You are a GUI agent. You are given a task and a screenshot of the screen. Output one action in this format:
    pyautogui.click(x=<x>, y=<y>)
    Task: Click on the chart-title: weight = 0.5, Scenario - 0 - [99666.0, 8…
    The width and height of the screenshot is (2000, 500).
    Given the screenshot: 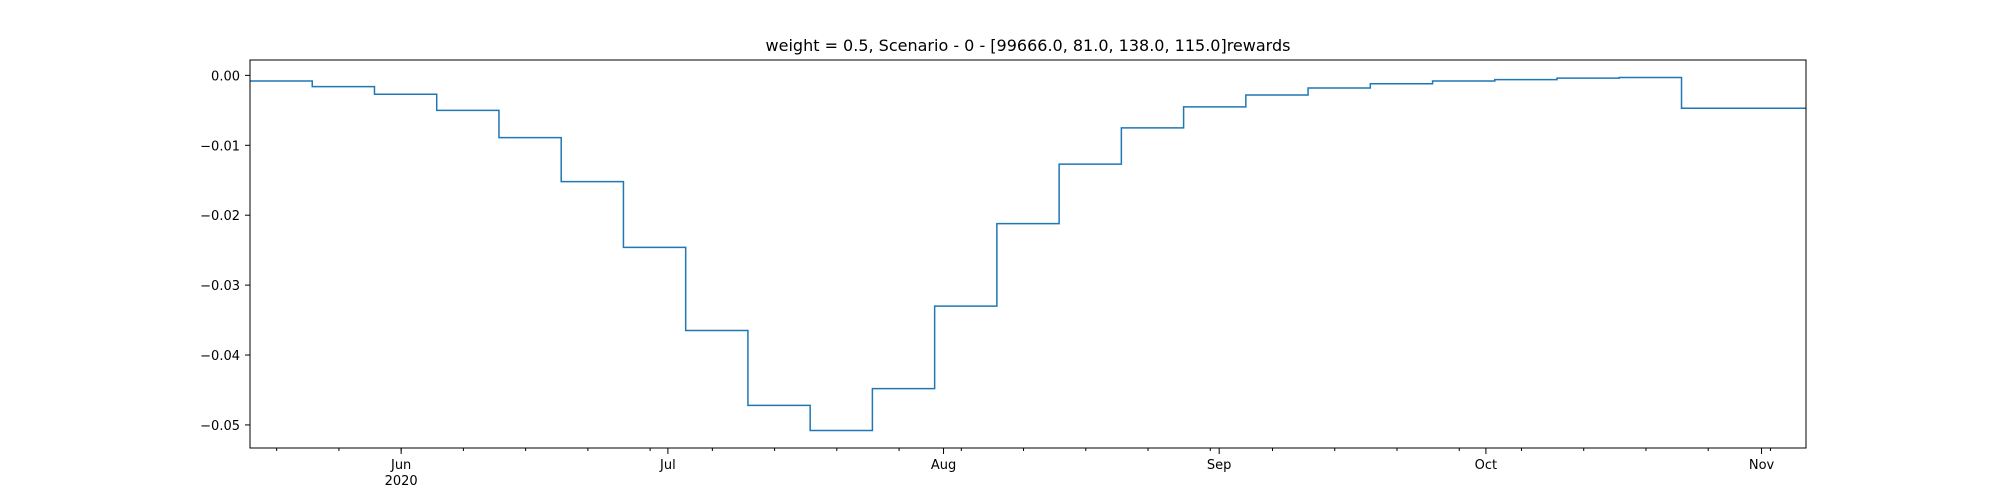 What is the action you would take?
    pyautogui.click(x=1028, y=45)
    